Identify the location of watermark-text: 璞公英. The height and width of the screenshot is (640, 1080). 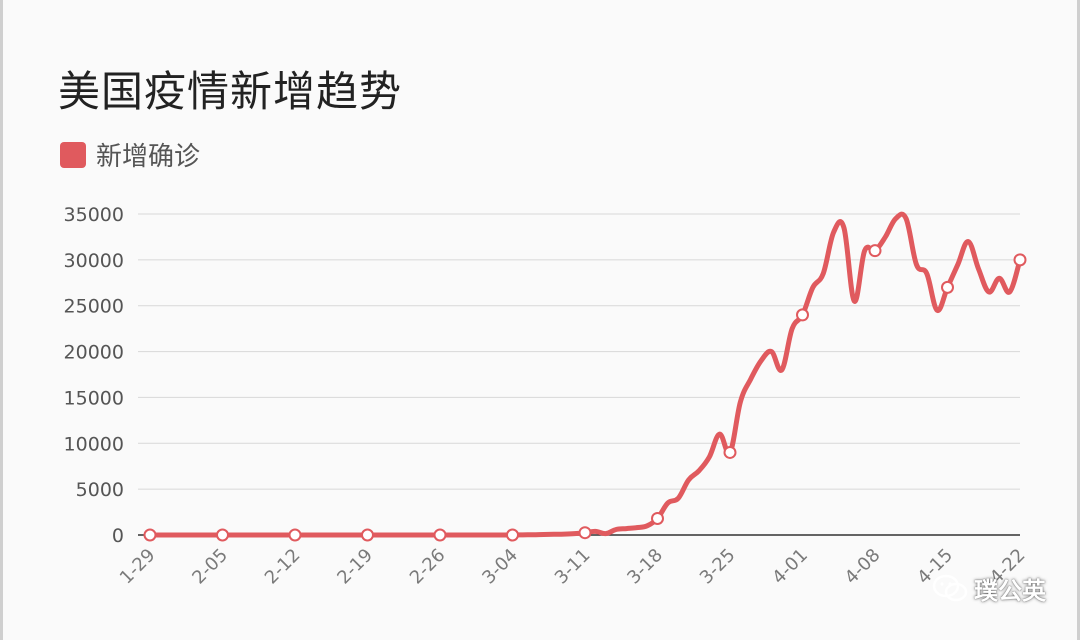
(1010, 591).